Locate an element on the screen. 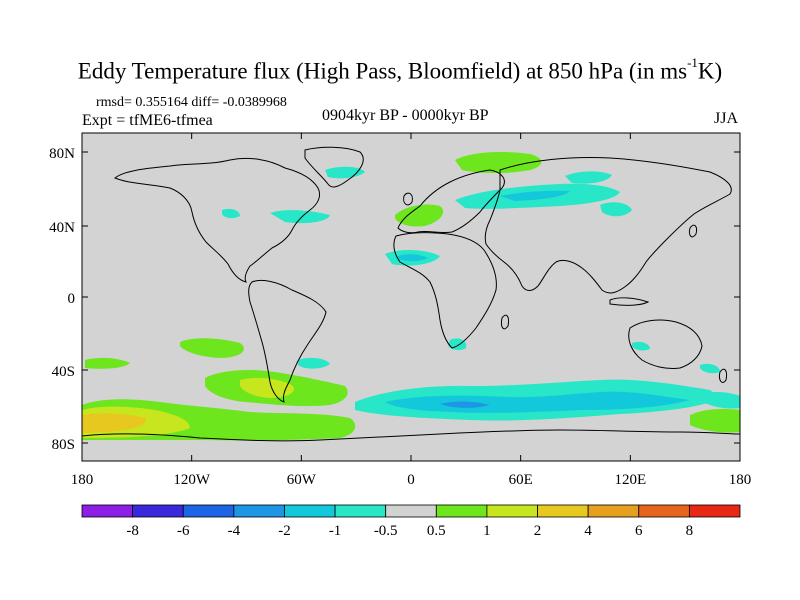  coast-indonesia is located at coordinates (629, 301).